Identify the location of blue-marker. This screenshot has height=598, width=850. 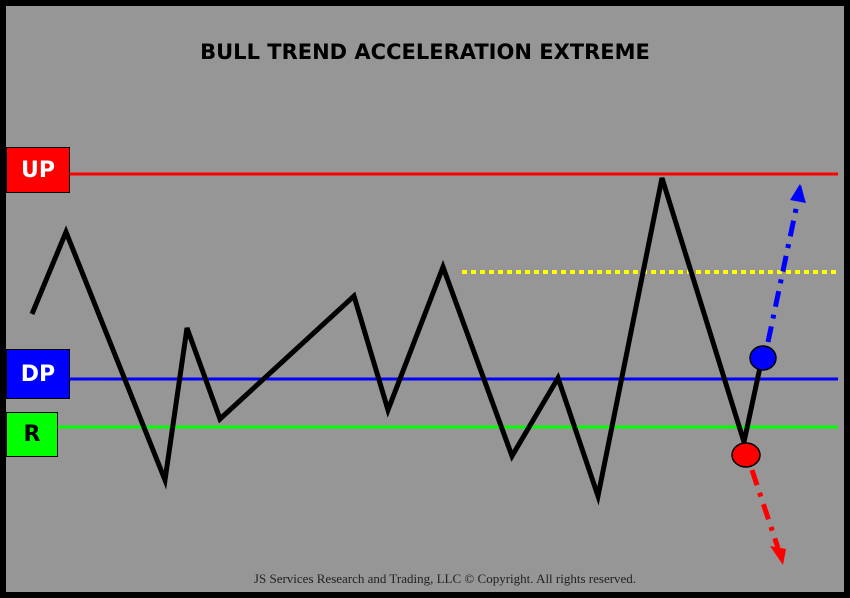
(763, 358).